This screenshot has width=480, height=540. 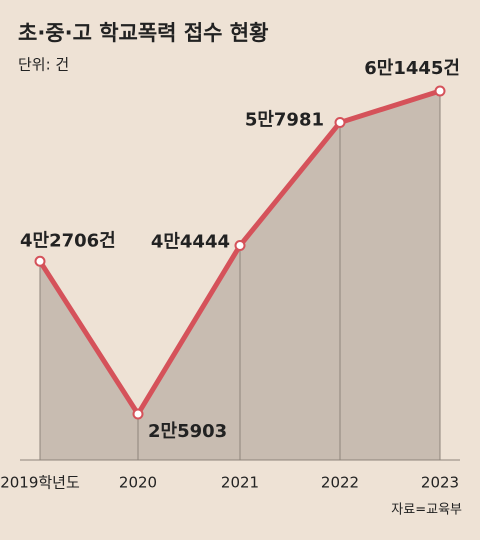 What do you see at coordinates (40, 483) in the screenshot?
I see `x-tick-label: 2019학년도` at bounding box center [40, 483].